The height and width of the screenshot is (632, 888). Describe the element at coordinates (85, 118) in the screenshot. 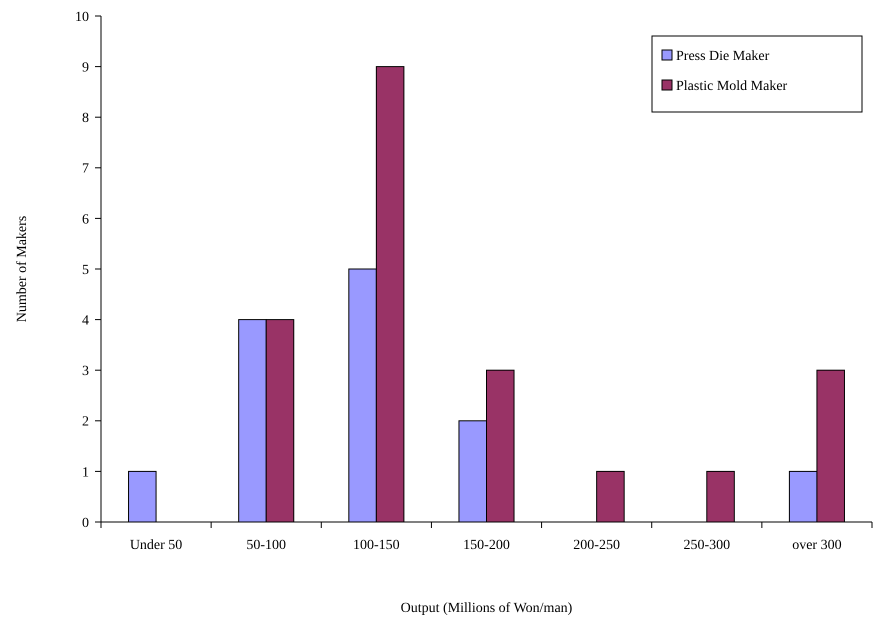

I see `y-tick-label: 8` at that location.